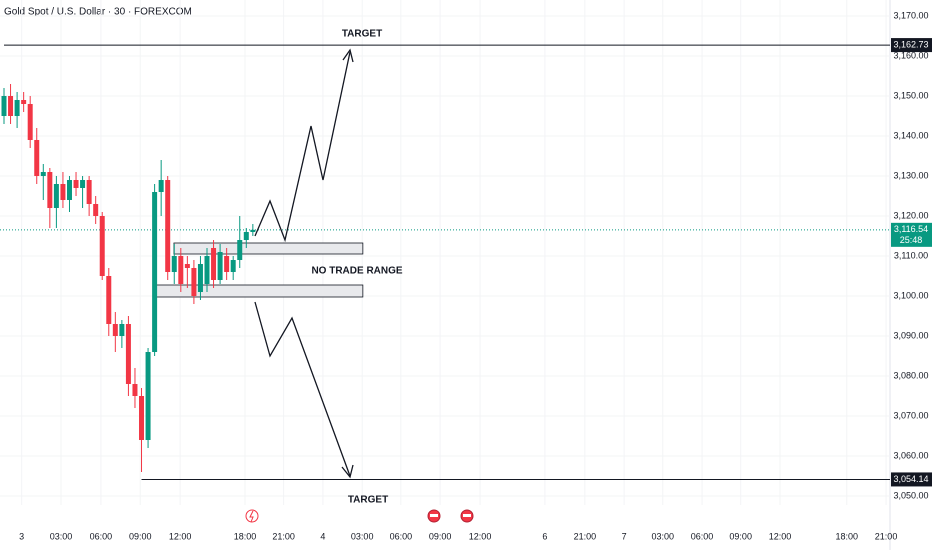  Describe the element at coordinates (910, 375) in the screenshot. I see `y-tick-label: 3,080.00` at that location.